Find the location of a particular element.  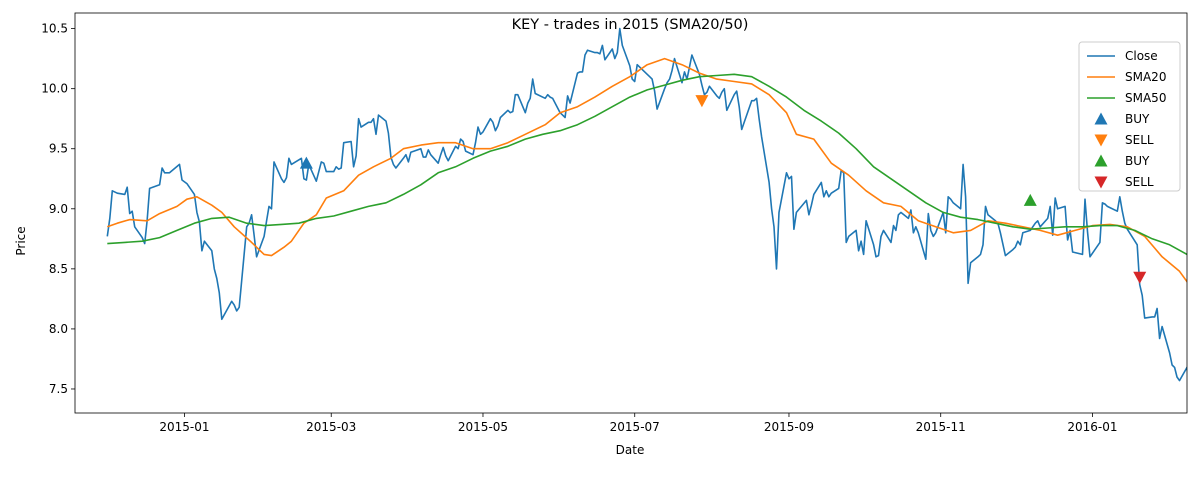

x-tick-label: 2016-01 is located at coordinates (1092, 427).